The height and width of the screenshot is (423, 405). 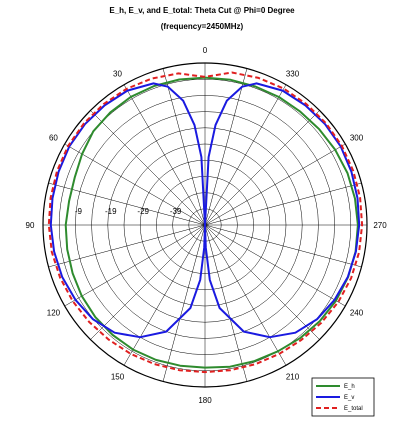 What do you see at coordinates (205, 400) in the screenshot?
I see `angle-tick-label: 180` at bounding box center [205, 400].